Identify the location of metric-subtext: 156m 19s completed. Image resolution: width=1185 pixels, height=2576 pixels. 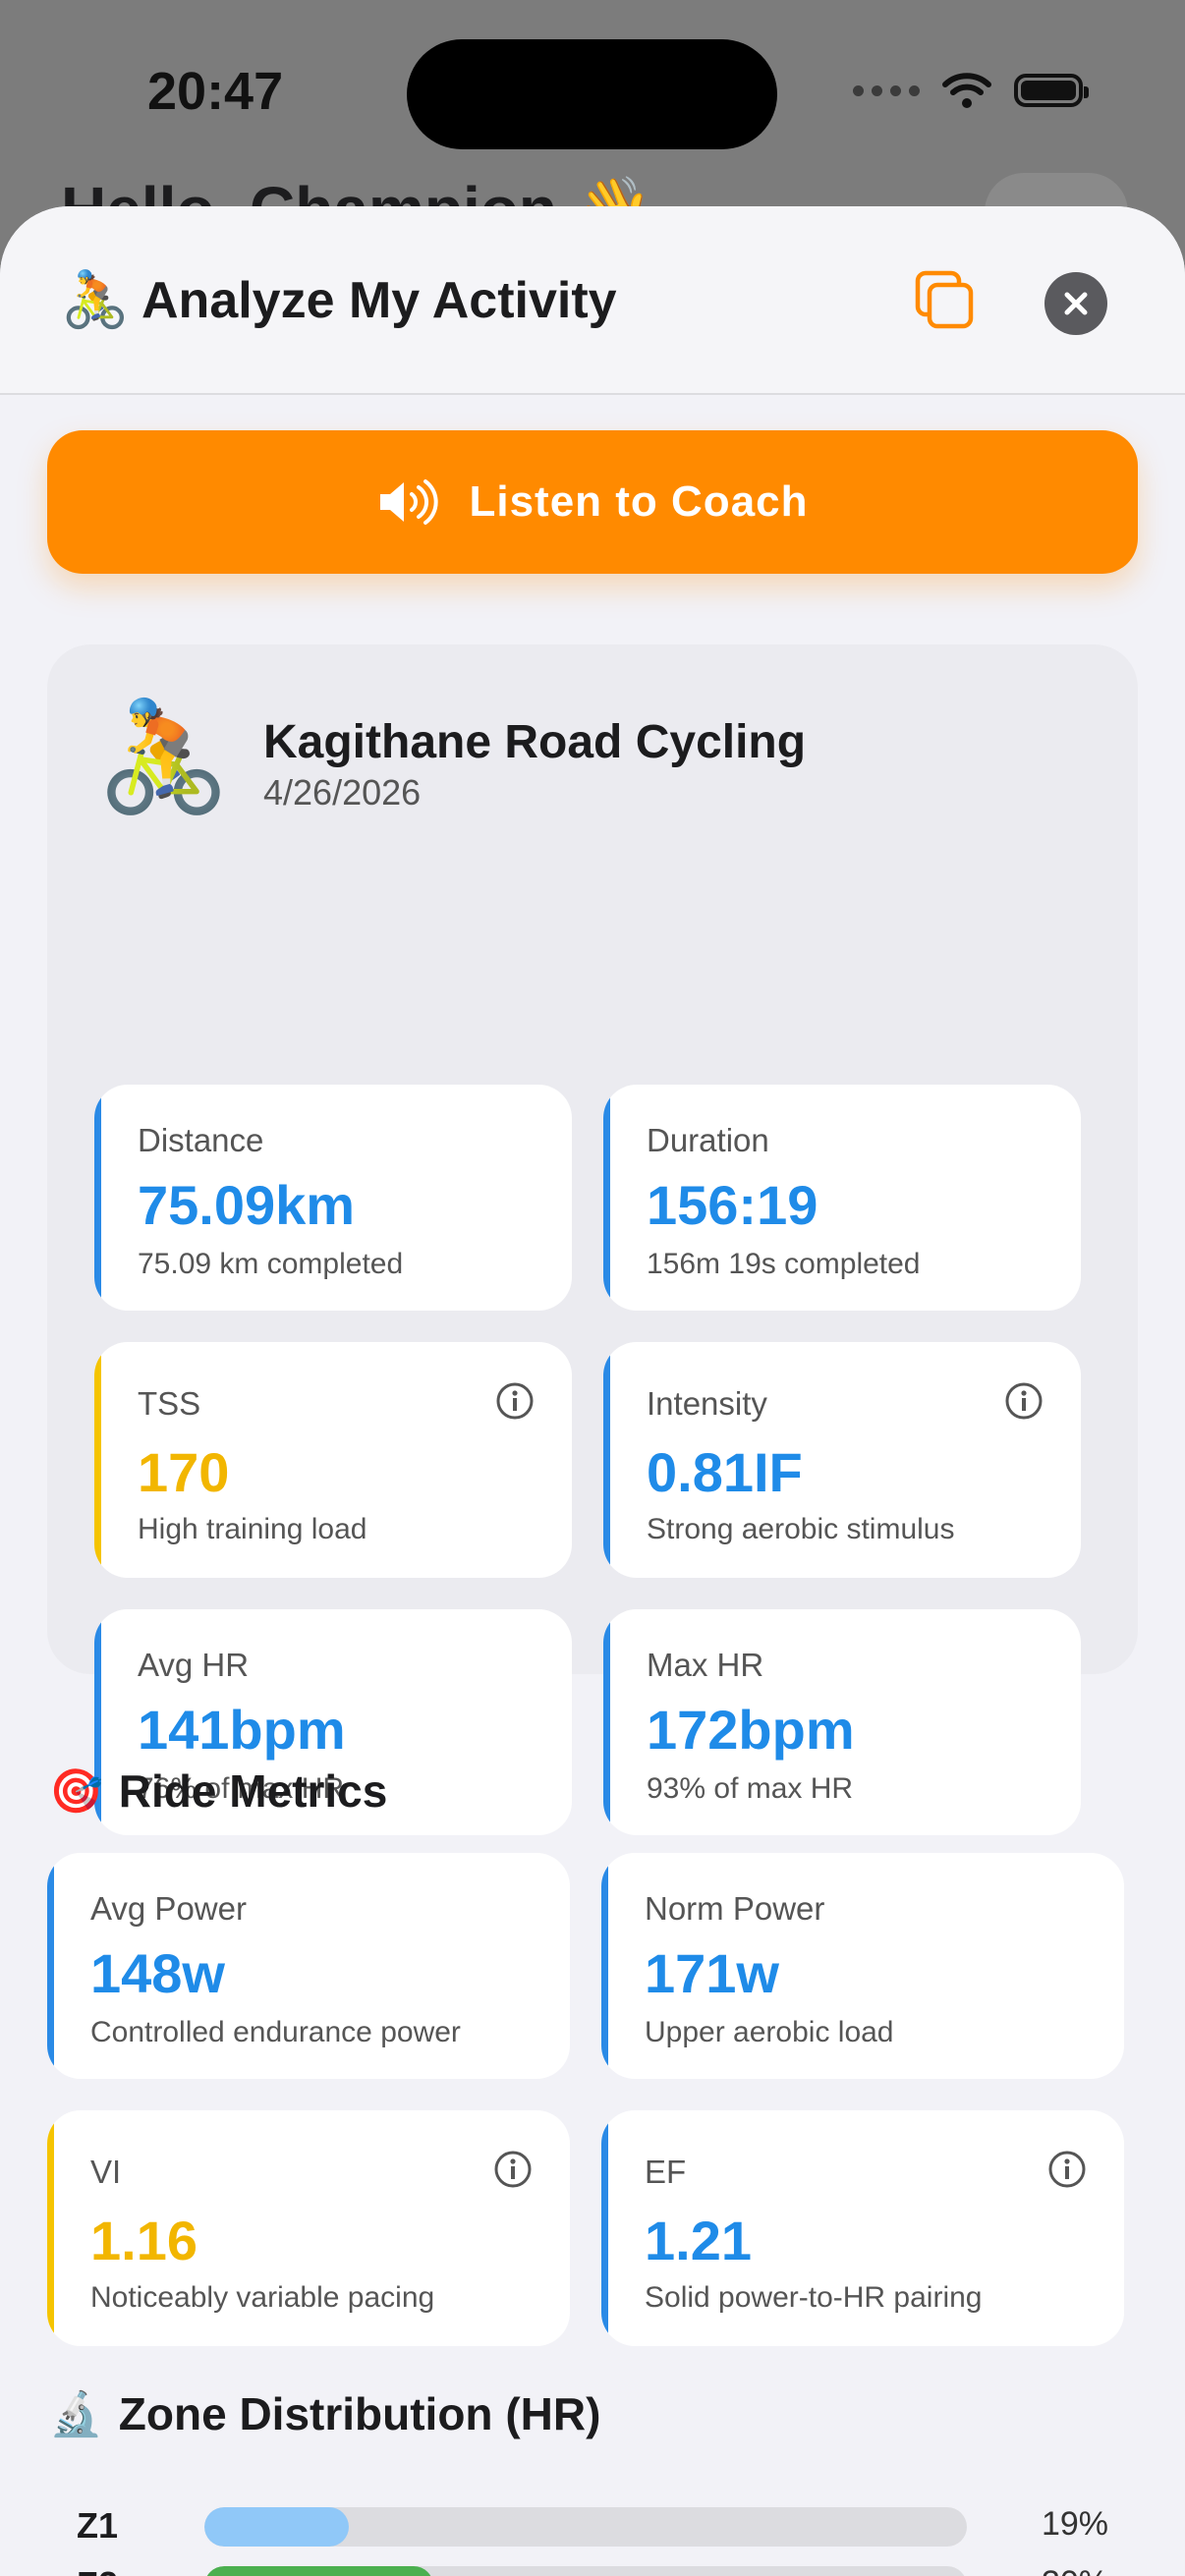
(784, 1264).